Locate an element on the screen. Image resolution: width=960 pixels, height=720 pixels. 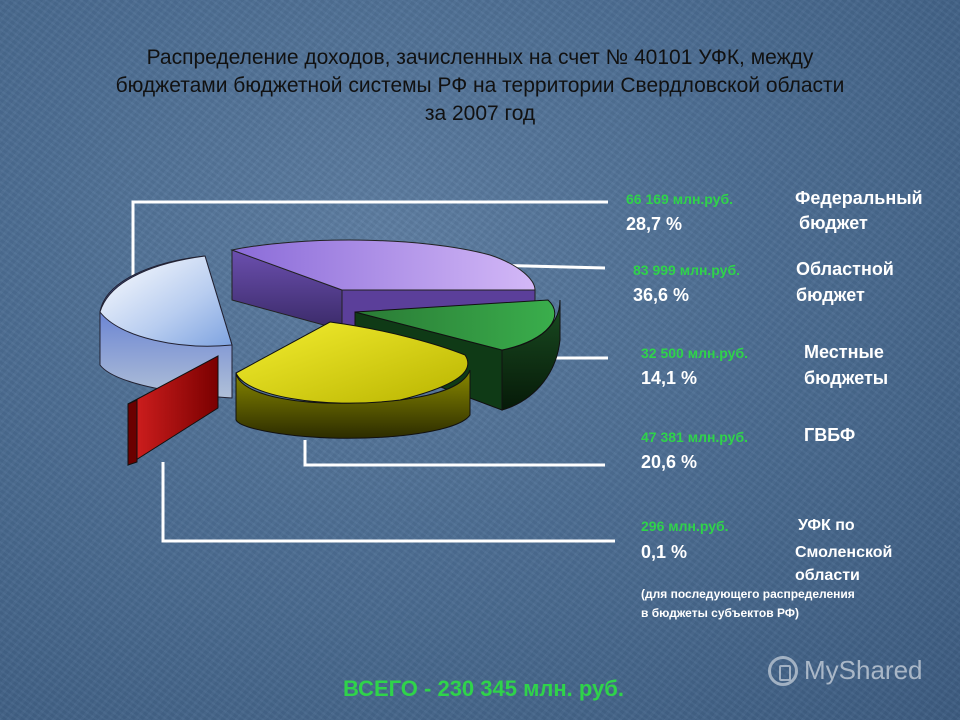
name-local-line1: Местные is located at coordinates (844, 352).